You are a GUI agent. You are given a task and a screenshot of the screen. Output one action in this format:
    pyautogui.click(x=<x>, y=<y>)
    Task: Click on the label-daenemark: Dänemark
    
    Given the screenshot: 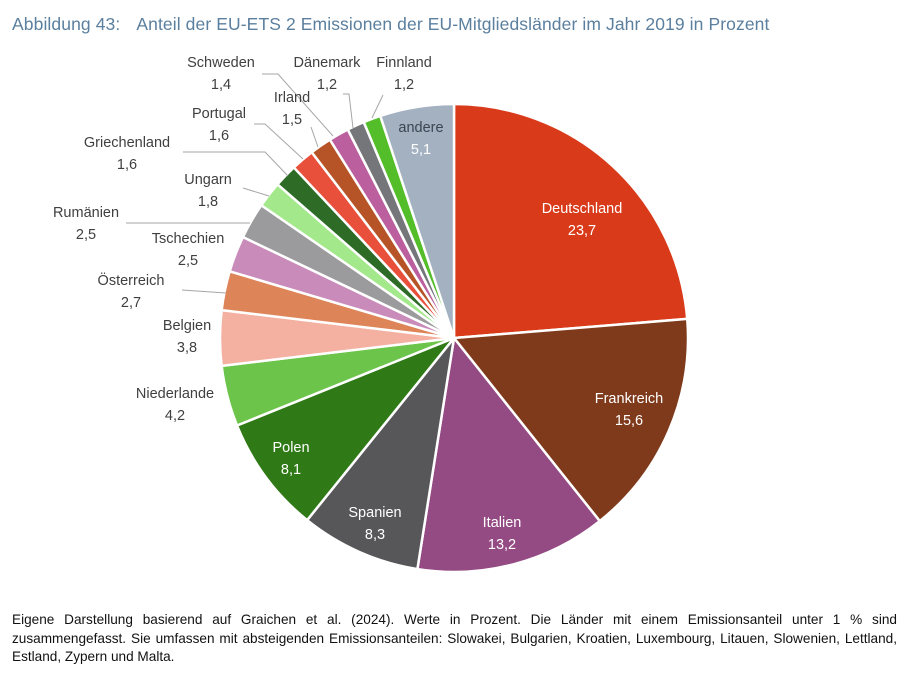 What is the action you would take?
    pyautogui.click(x=328, y=63)
    